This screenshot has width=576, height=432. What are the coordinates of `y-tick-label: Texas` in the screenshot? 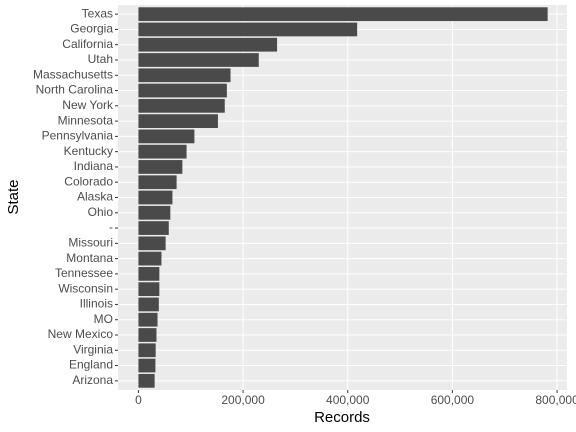 It's located at (97, 13).